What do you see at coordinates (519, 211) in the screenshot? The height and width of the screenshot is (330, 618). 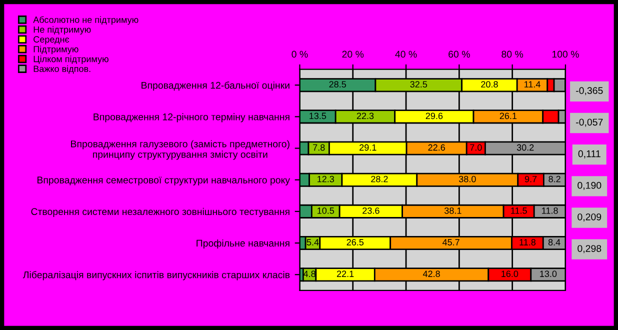 I see `data-label: 11.5` at bounding box center [519, 211].